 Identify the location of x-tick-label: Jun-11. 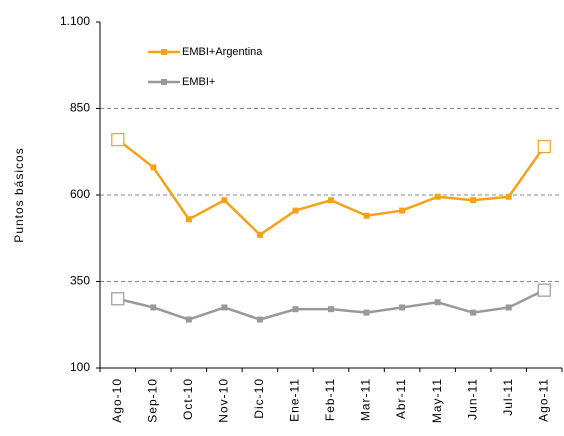
(472, 399).